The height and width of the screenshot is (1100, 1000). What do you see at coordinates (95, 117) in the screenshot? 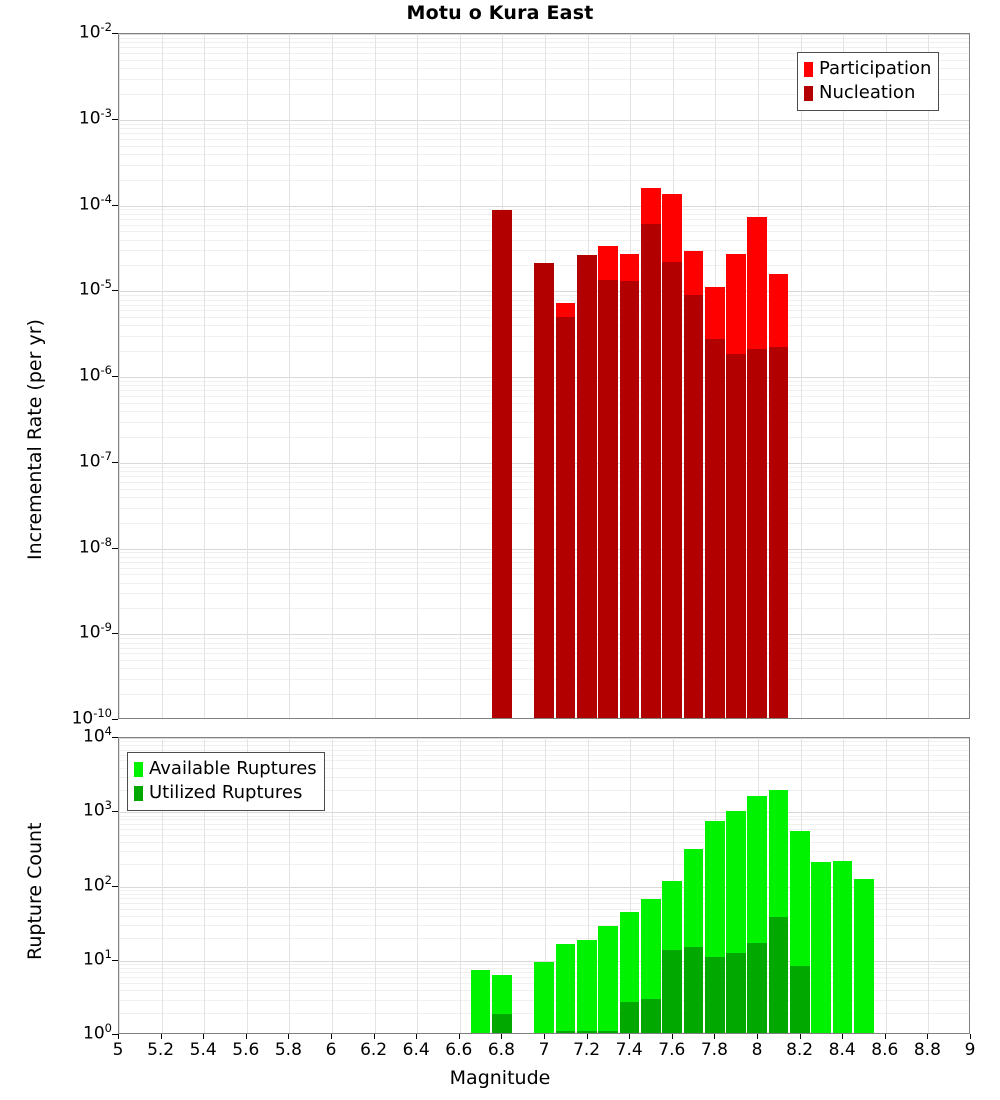
I see `y-tick-label: 10⁻³` at bounding box center [95, 117].